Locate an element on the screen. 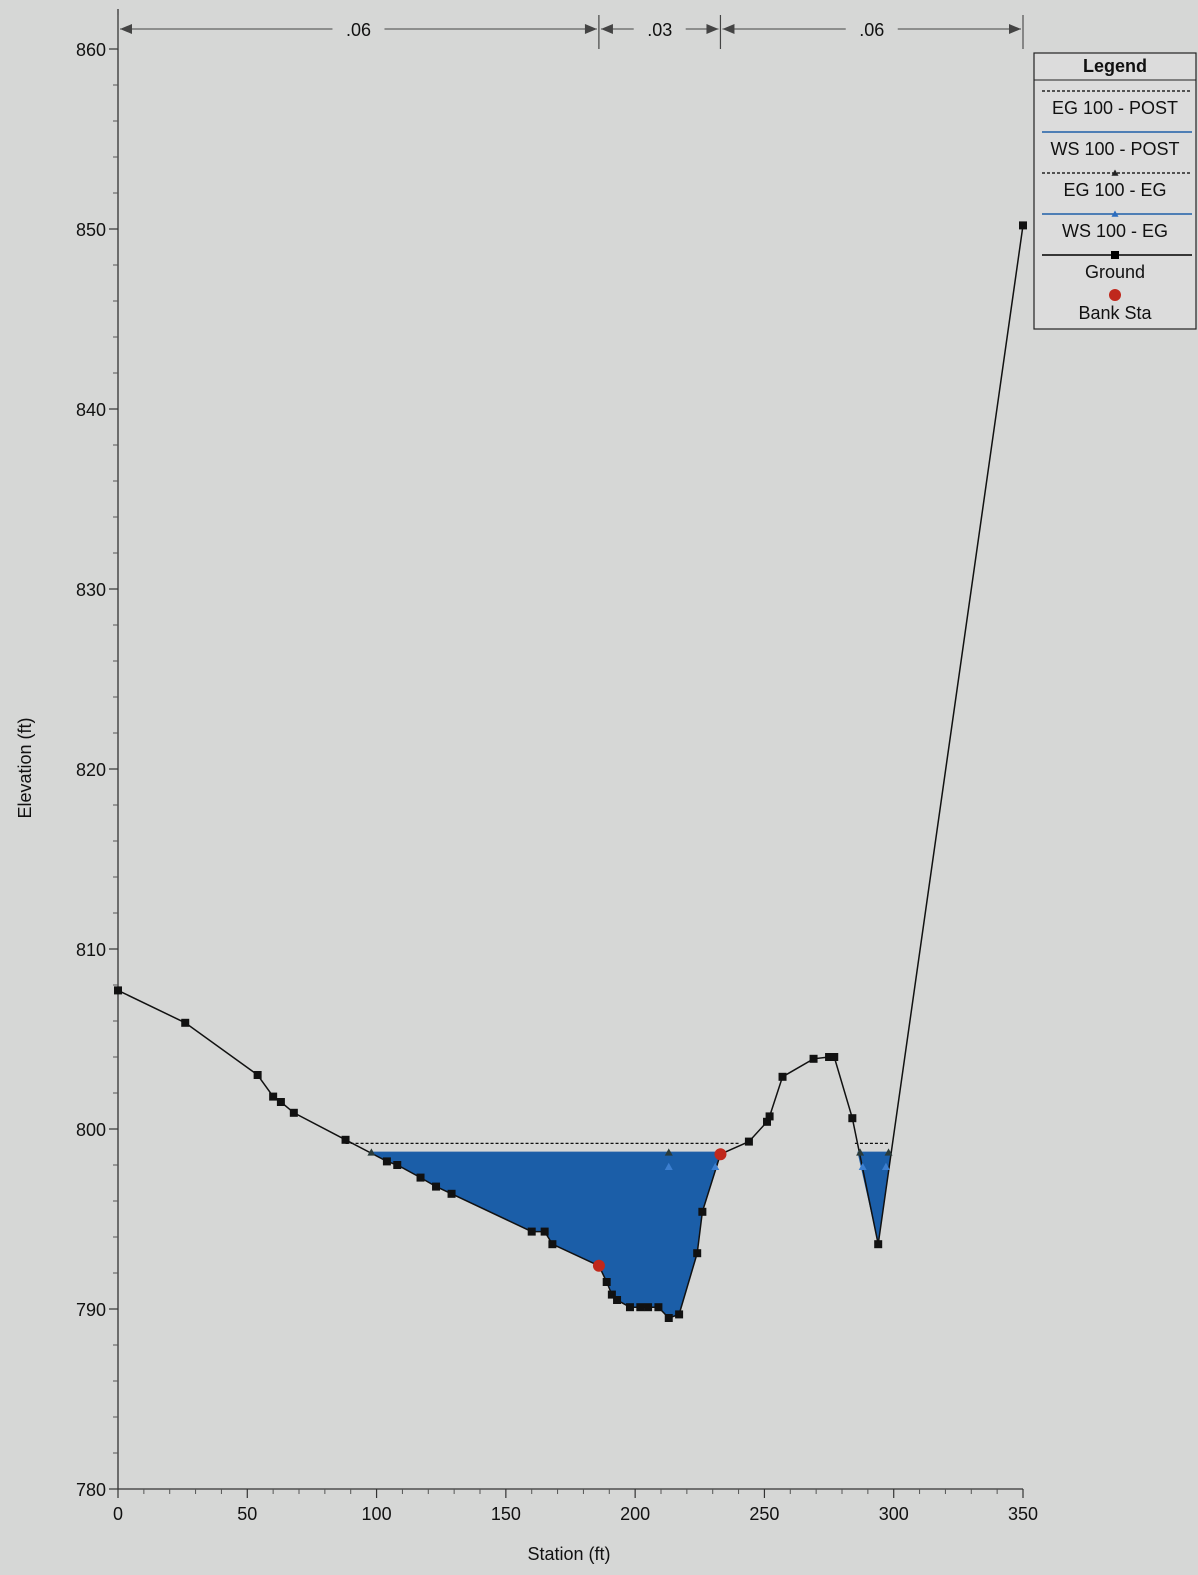 The width and height of the screenshot is (1198, 1575). legend-entry-label: WS 100 - EG is located at coordinates (1115, 231).